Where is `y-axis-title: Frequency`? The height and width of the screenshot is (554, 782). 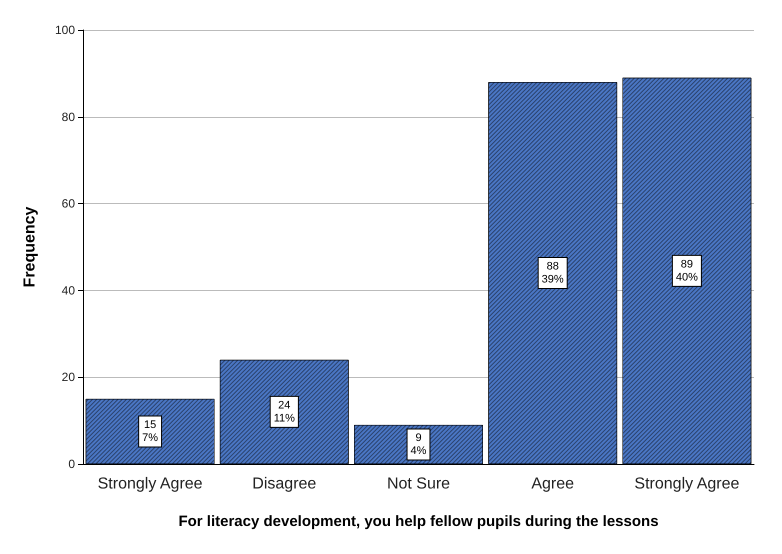
y-axis-title: Frequency is located at coordinates (30, 247).